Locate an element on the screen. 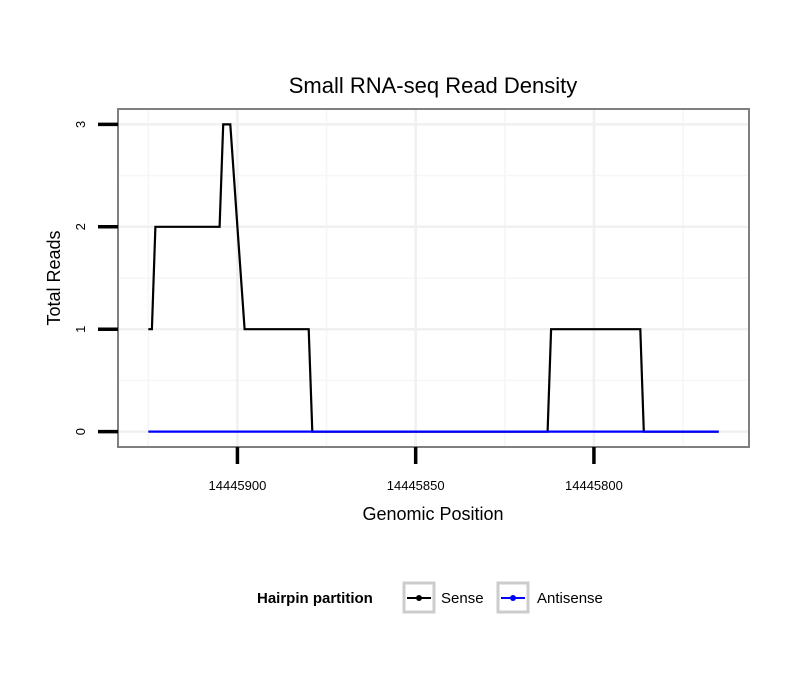  y-tick-label: 3 is located at coordinates (80, 124).